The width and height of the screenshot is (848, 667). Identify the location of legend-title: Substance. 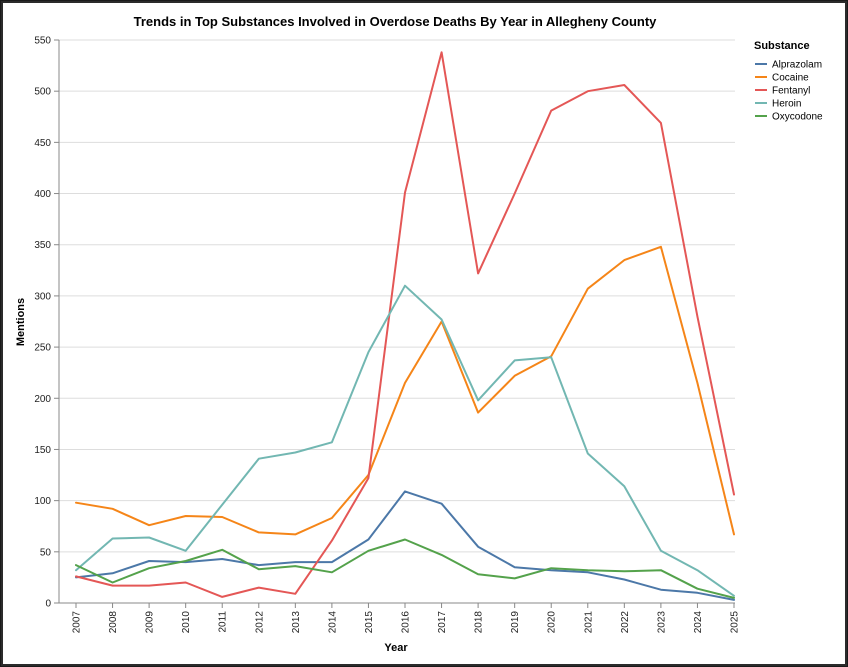
(782, 46).